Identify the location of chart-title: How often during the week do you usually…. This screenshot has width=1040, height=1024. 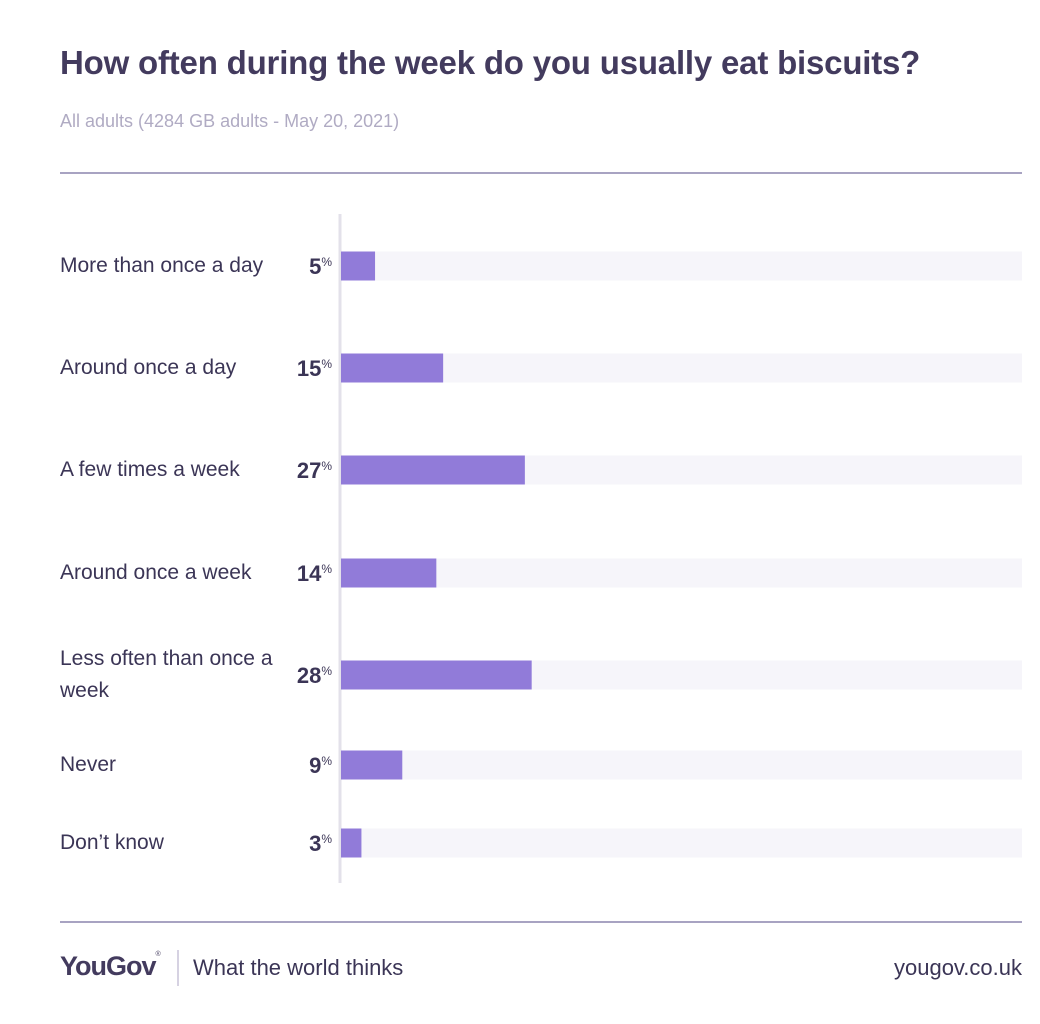
(490, 62).